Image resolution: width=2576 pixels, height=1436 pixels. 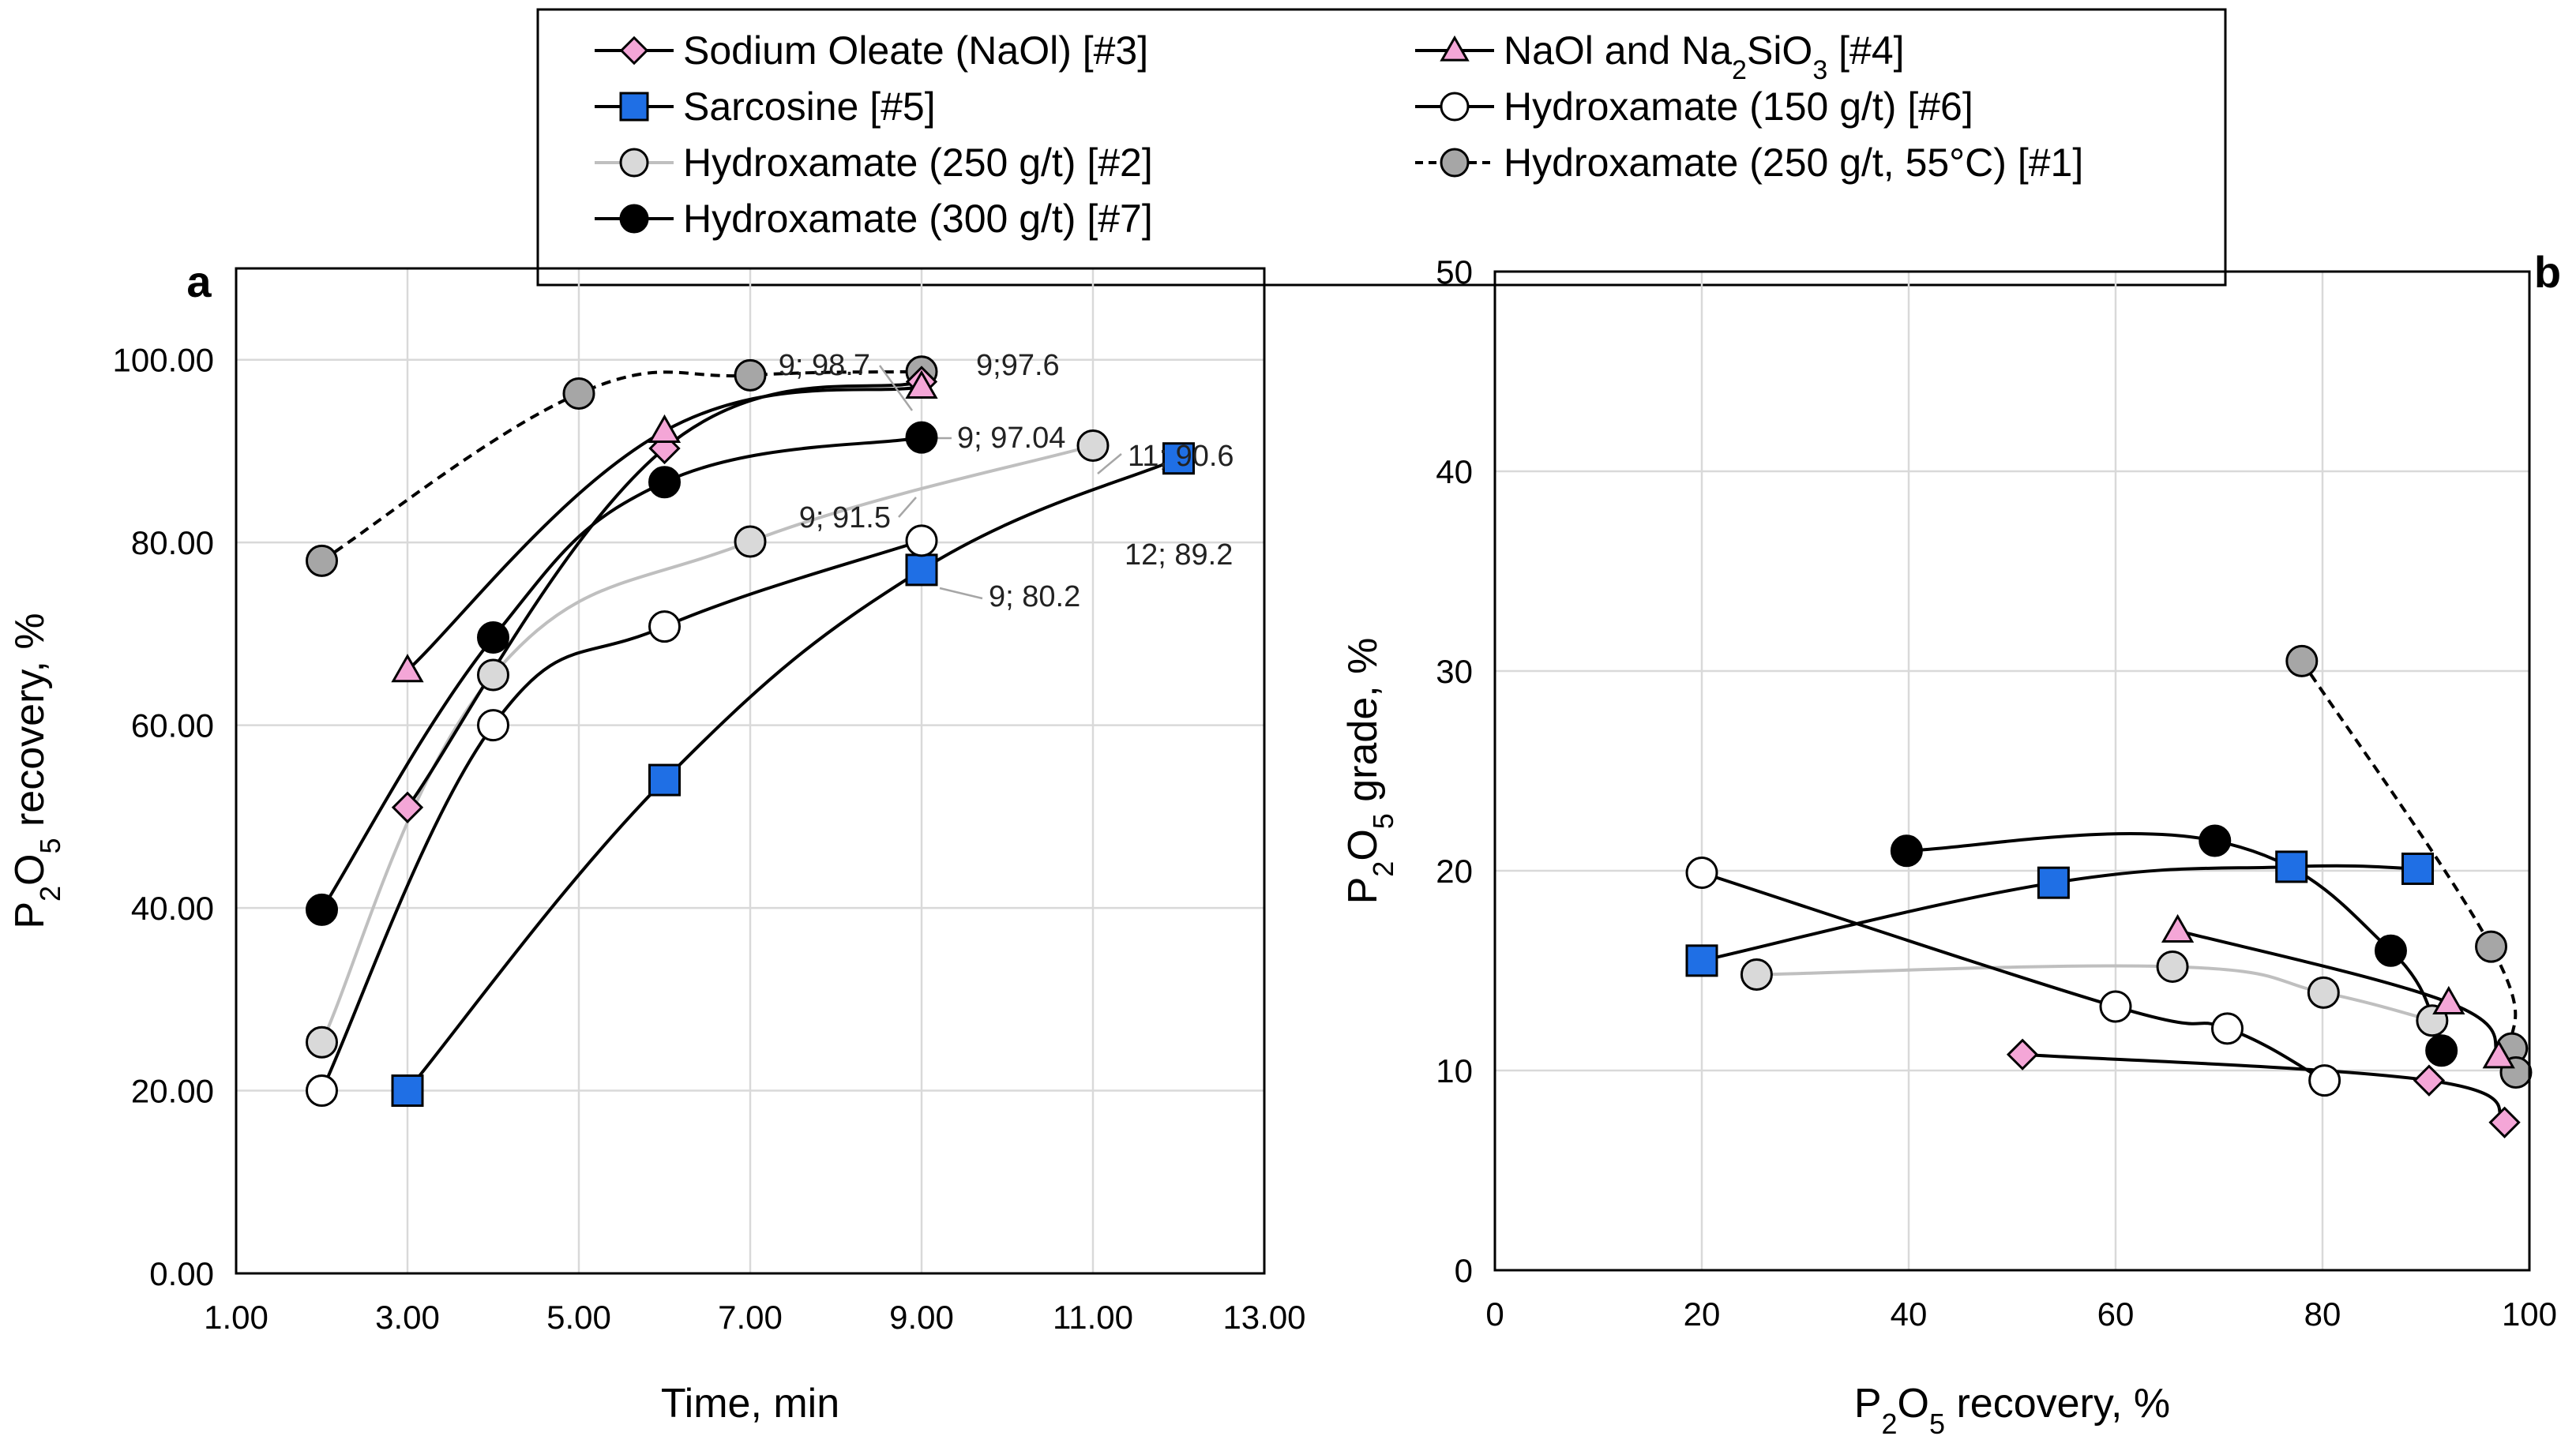 I want to click on legend-frame, so click(x=1381, y=147).